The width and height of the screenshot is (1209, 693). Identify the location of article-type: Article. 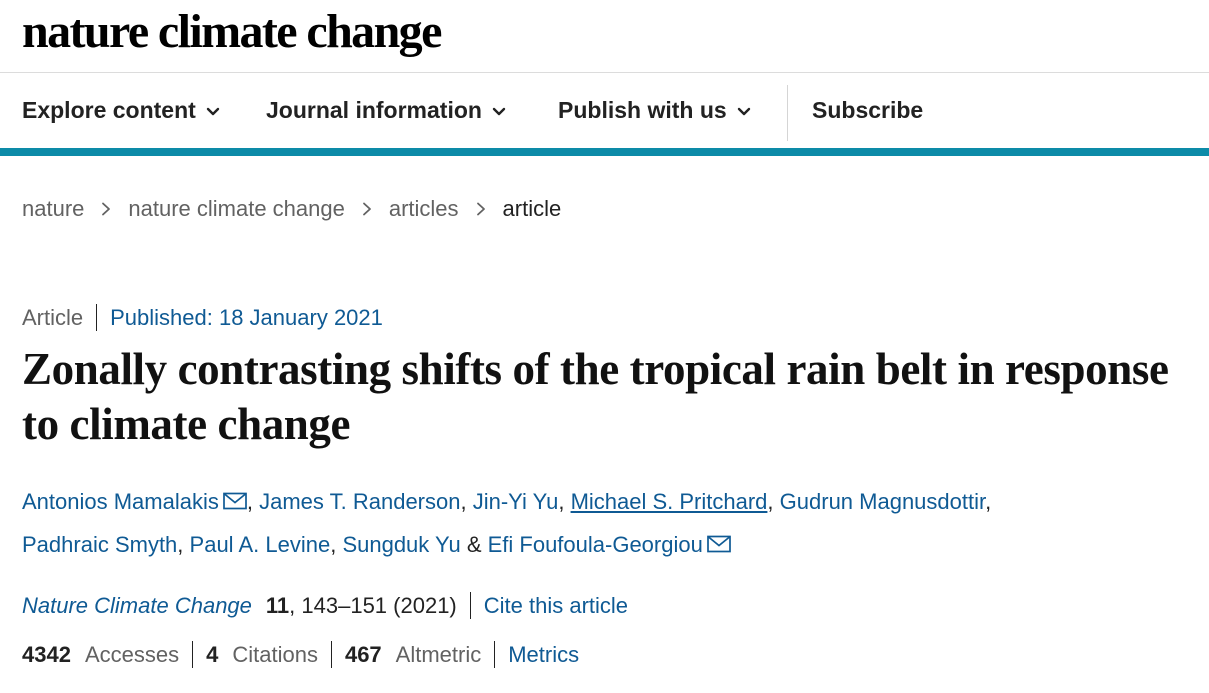
(53, 317).